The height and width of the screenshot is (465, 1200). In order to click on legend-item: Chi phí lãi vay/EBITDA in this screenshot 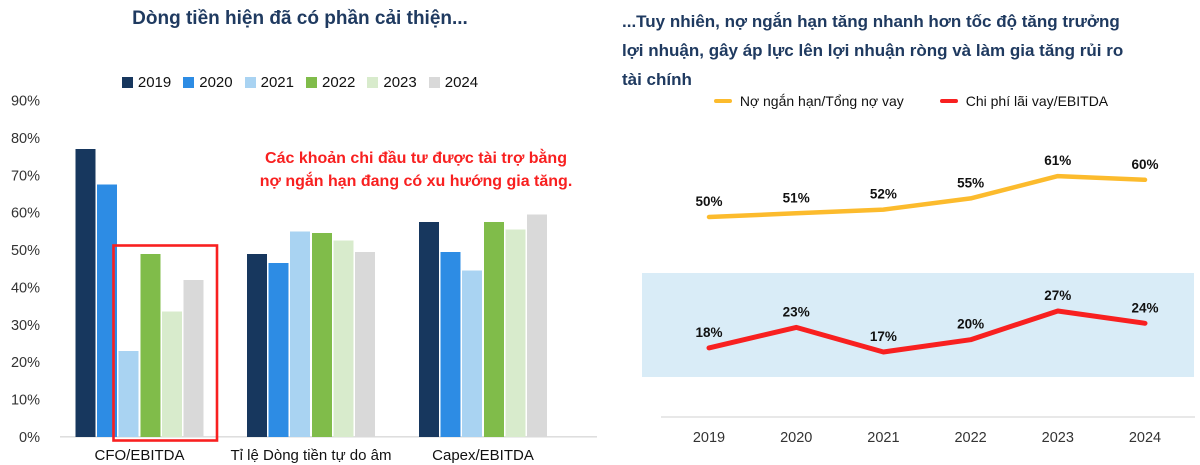, I will do `click(1024, 101)`.